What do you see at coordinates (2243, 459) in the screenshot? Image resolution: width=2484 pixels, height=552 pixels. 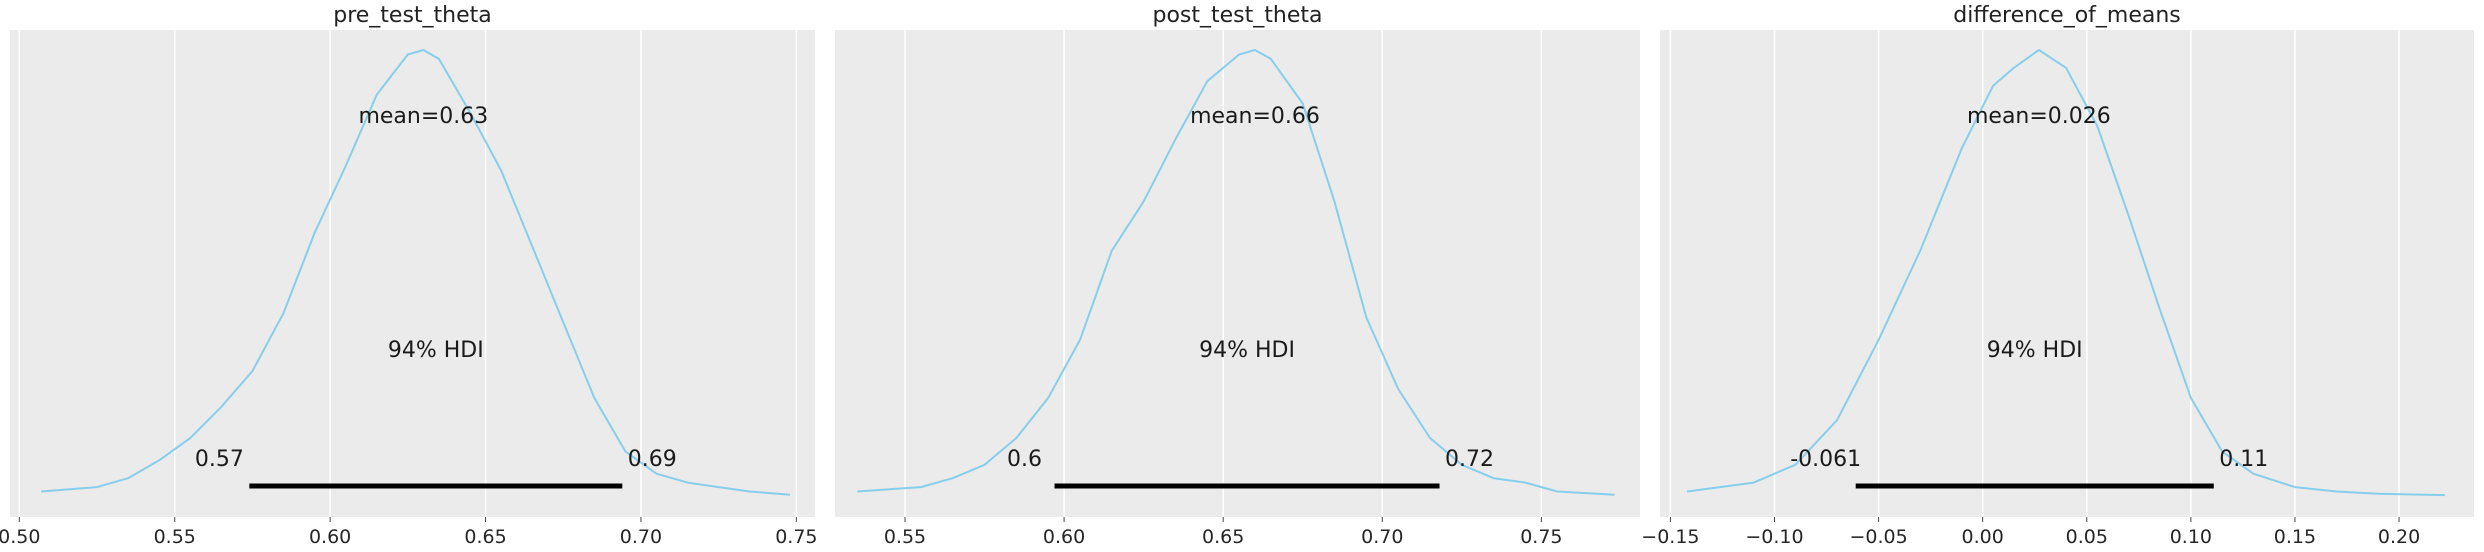 I see `hdi-upper-label: 0.11` at bounding box center [2243, 459].